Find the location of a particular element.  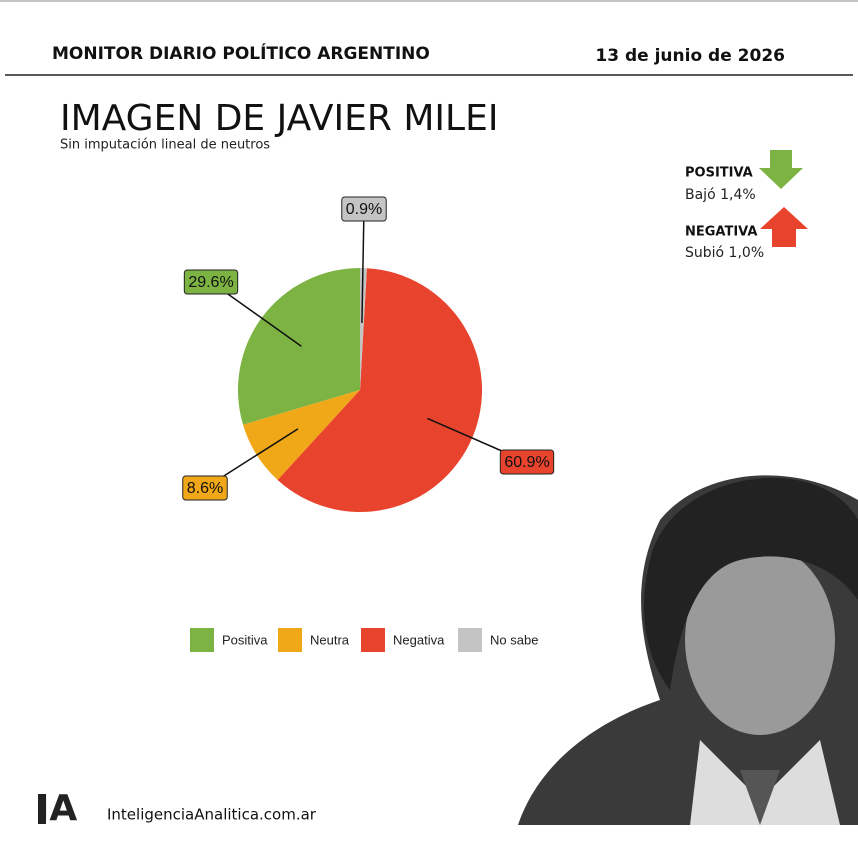

leader-line is located at coordinates (363, 265).